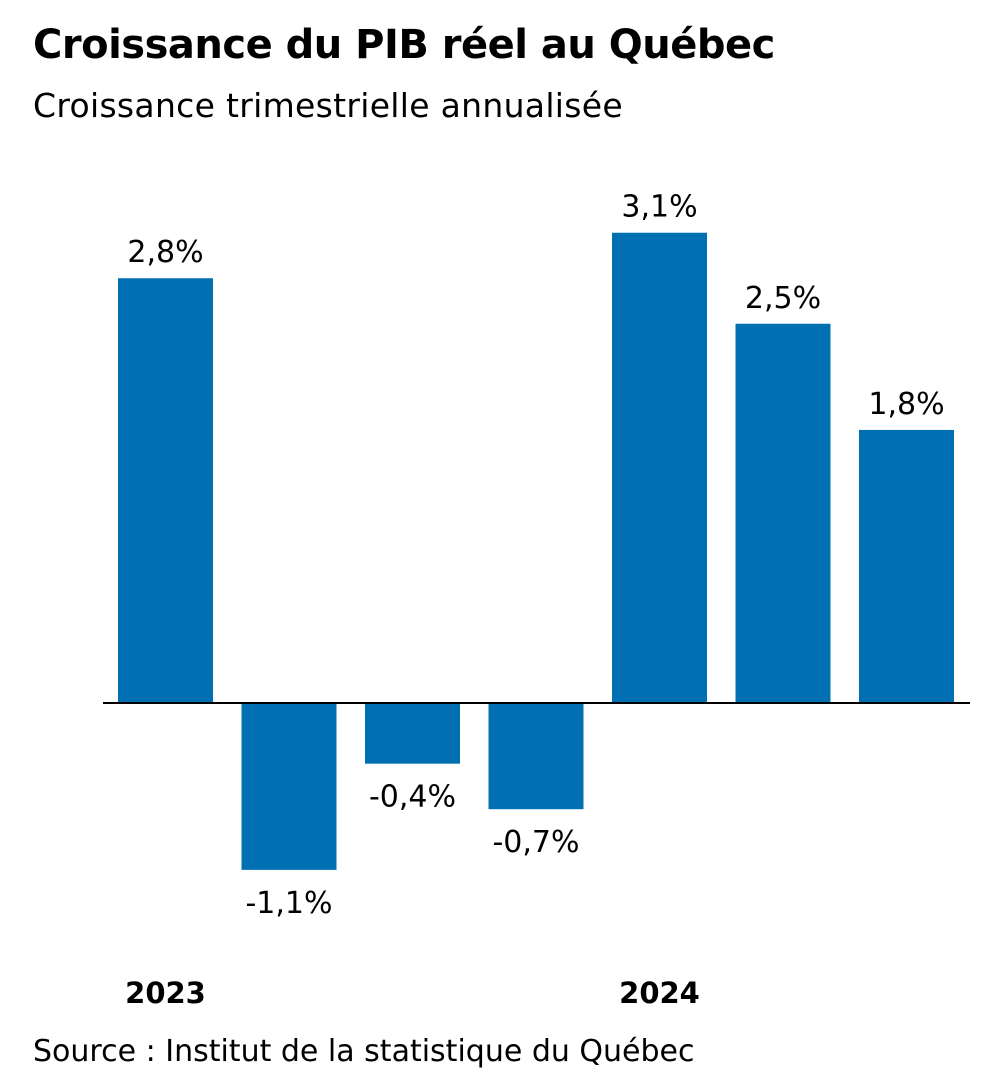 This screenshot has height=1079, width=999. What do you see at coordinates (288, 903) in the screenshot?
I see `value-label-2: -1,1%` at bounding box center [288, 903].